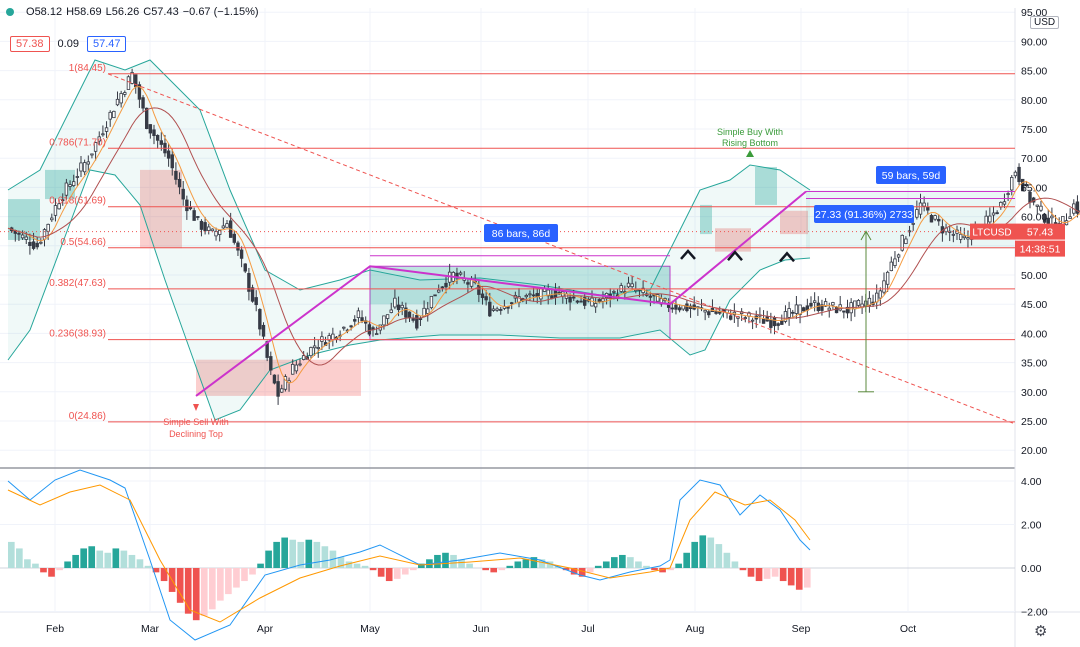 Image resolution: width=1080 pixels, height=647 pixels. Describe the element at coordinates (1034, 422) in the screenshot. I see `price-tick-14: 25.00` at that location.